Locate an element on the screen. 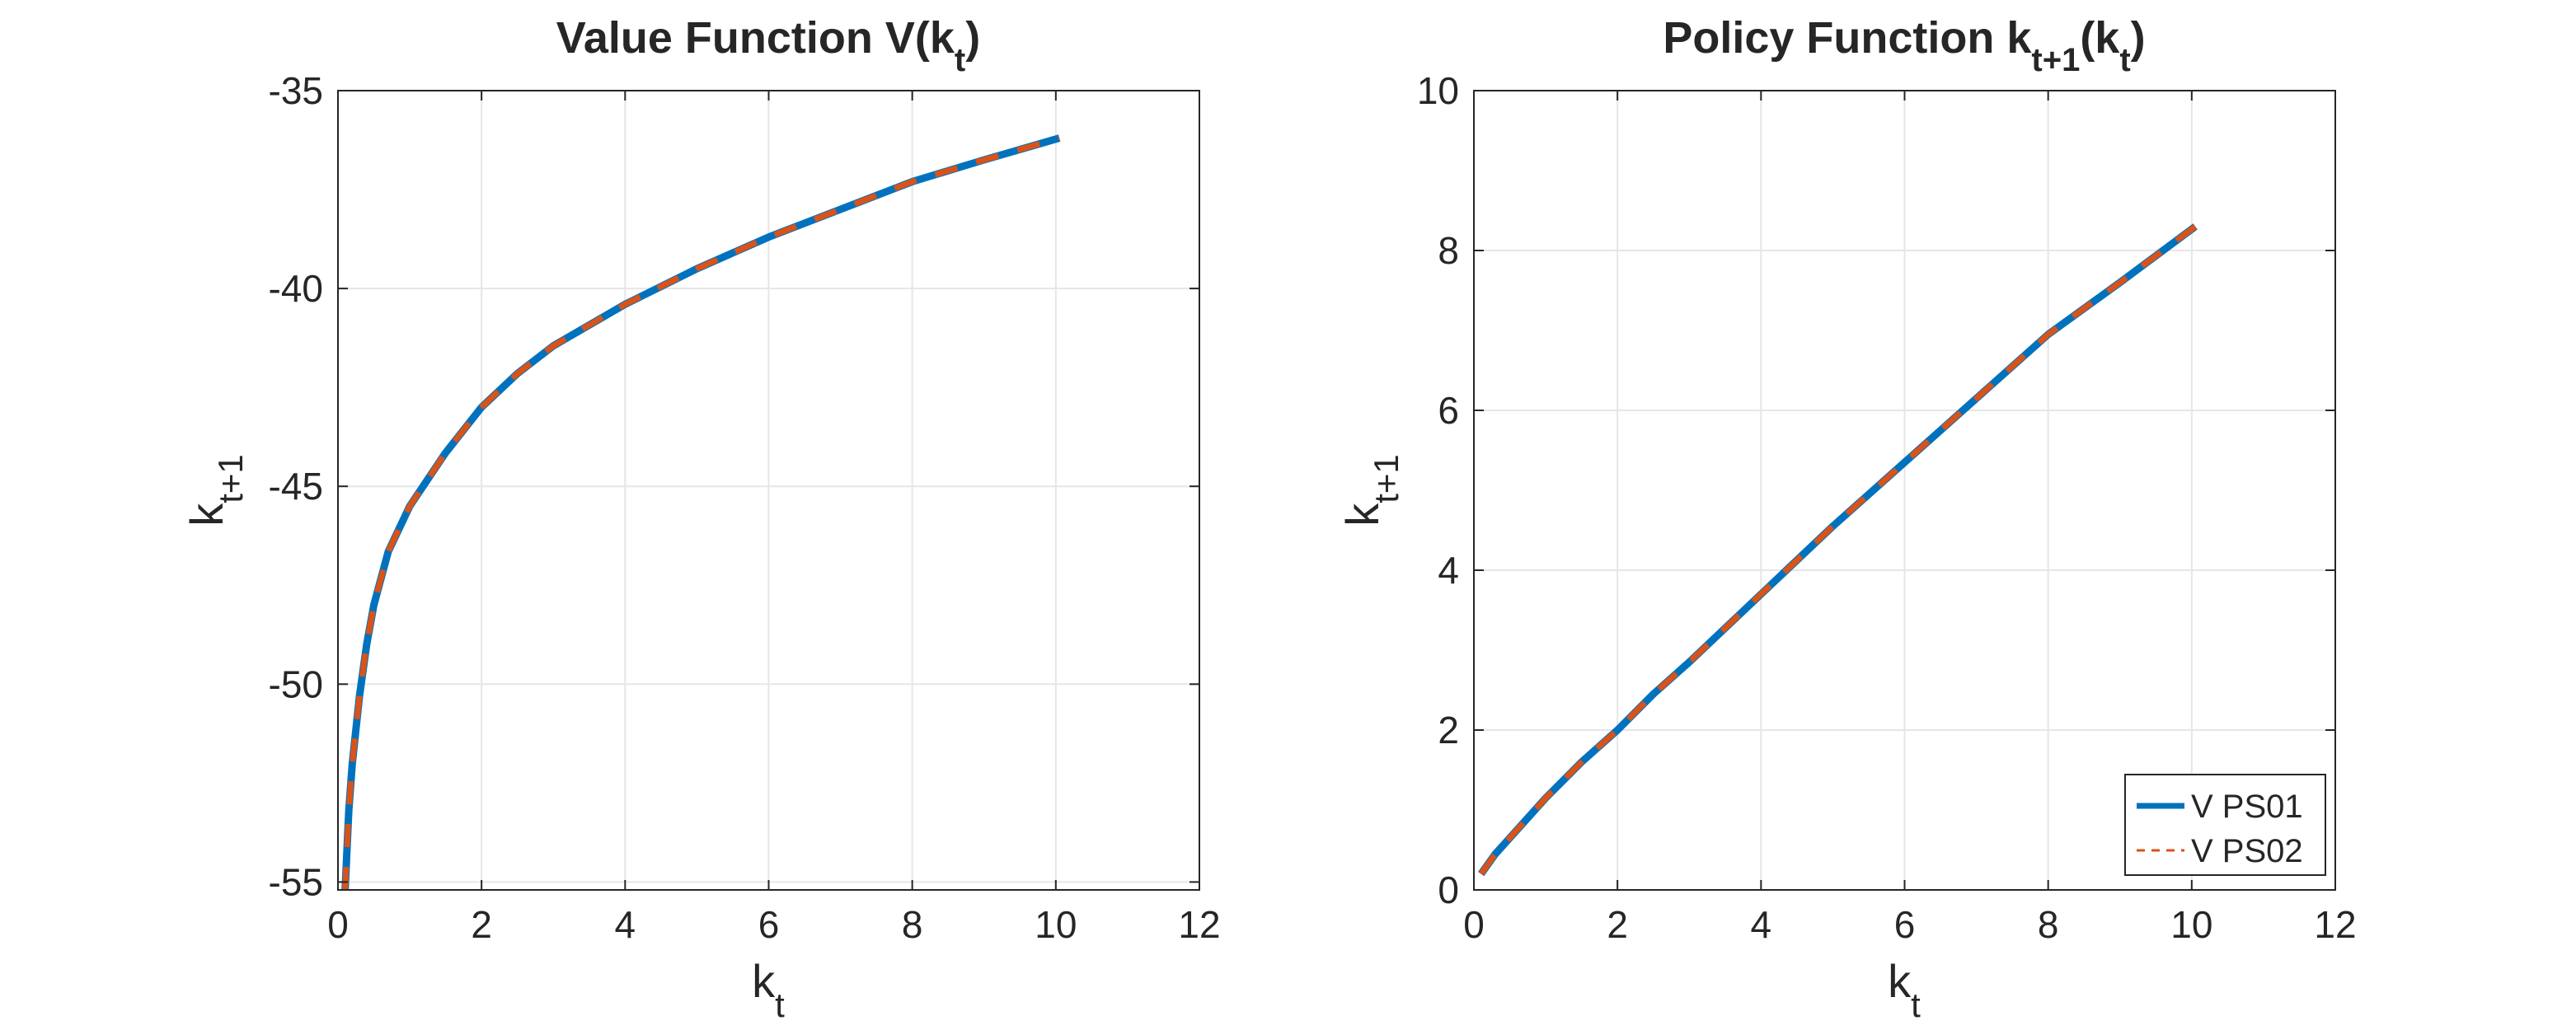  legend-label-series-2: V PS02 is located at coordinates (2247, 851).